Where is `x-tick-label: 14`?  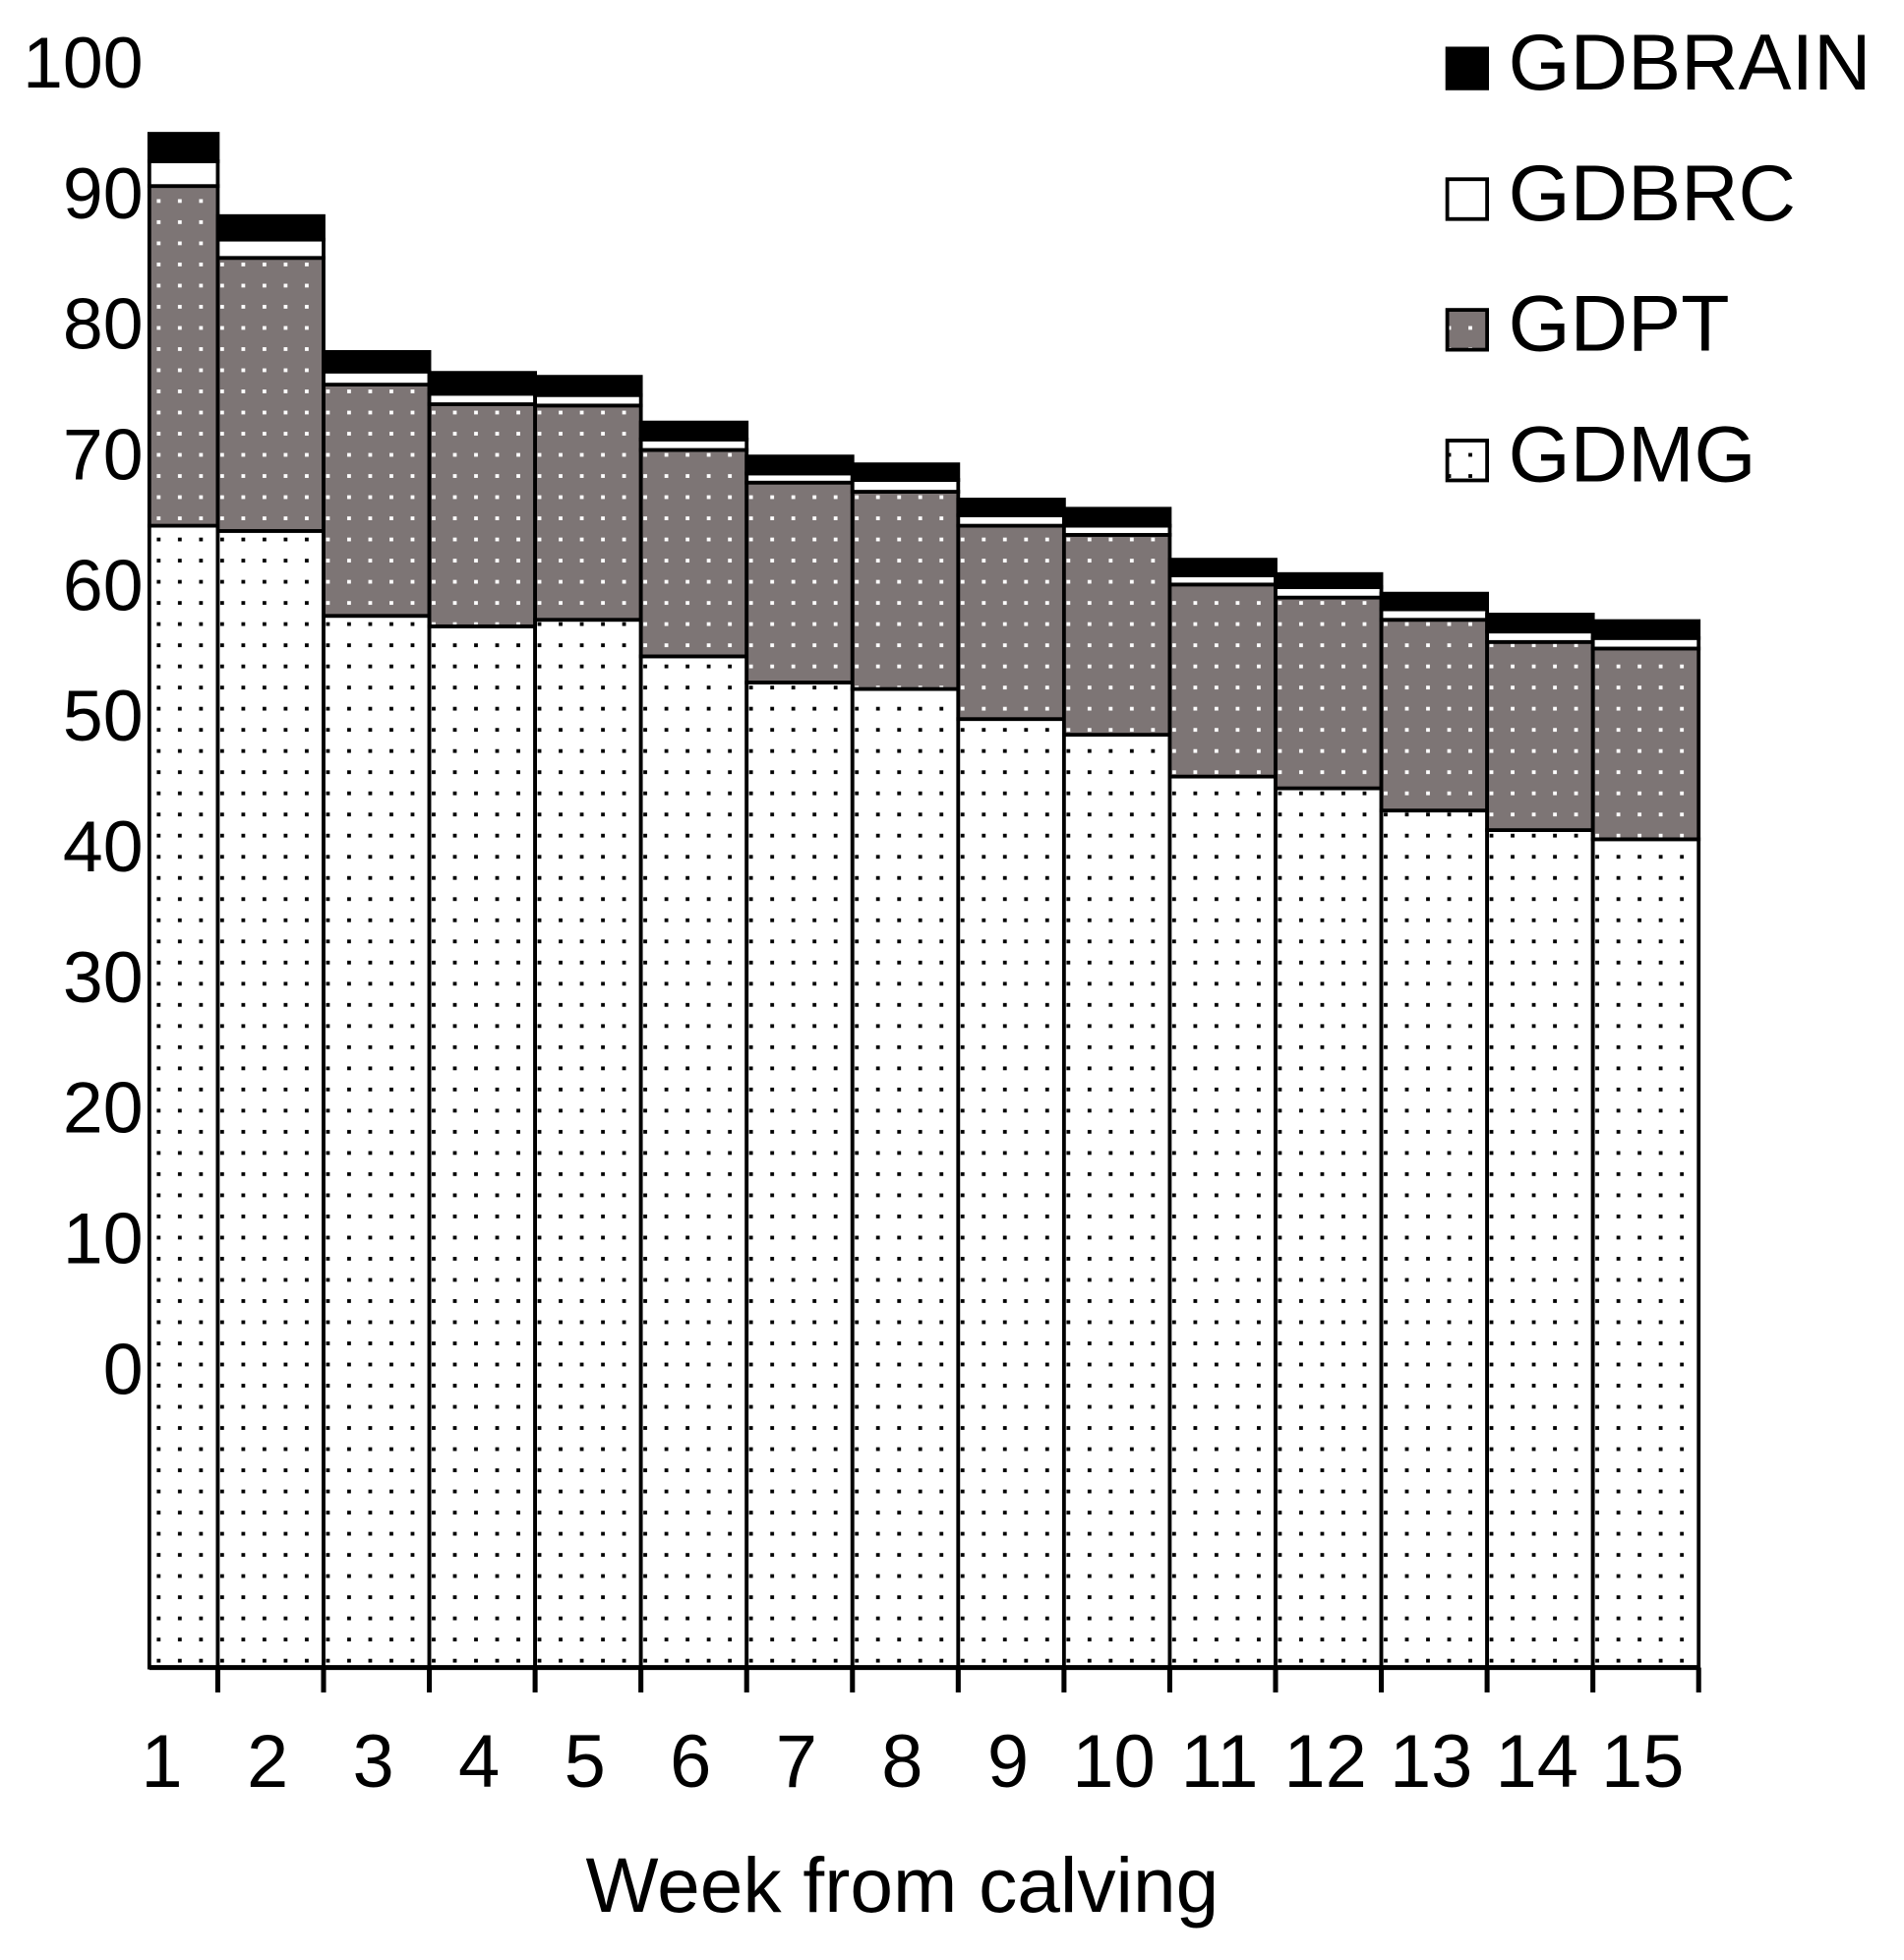 x-tick-label: 14 is located at coordinates (1537, 1762).